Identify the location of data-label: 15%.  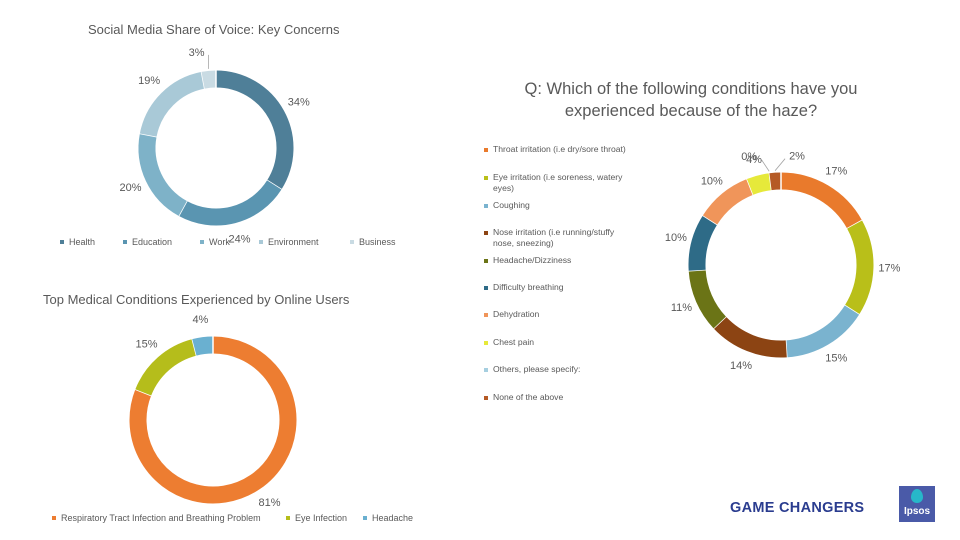
(147, 345).